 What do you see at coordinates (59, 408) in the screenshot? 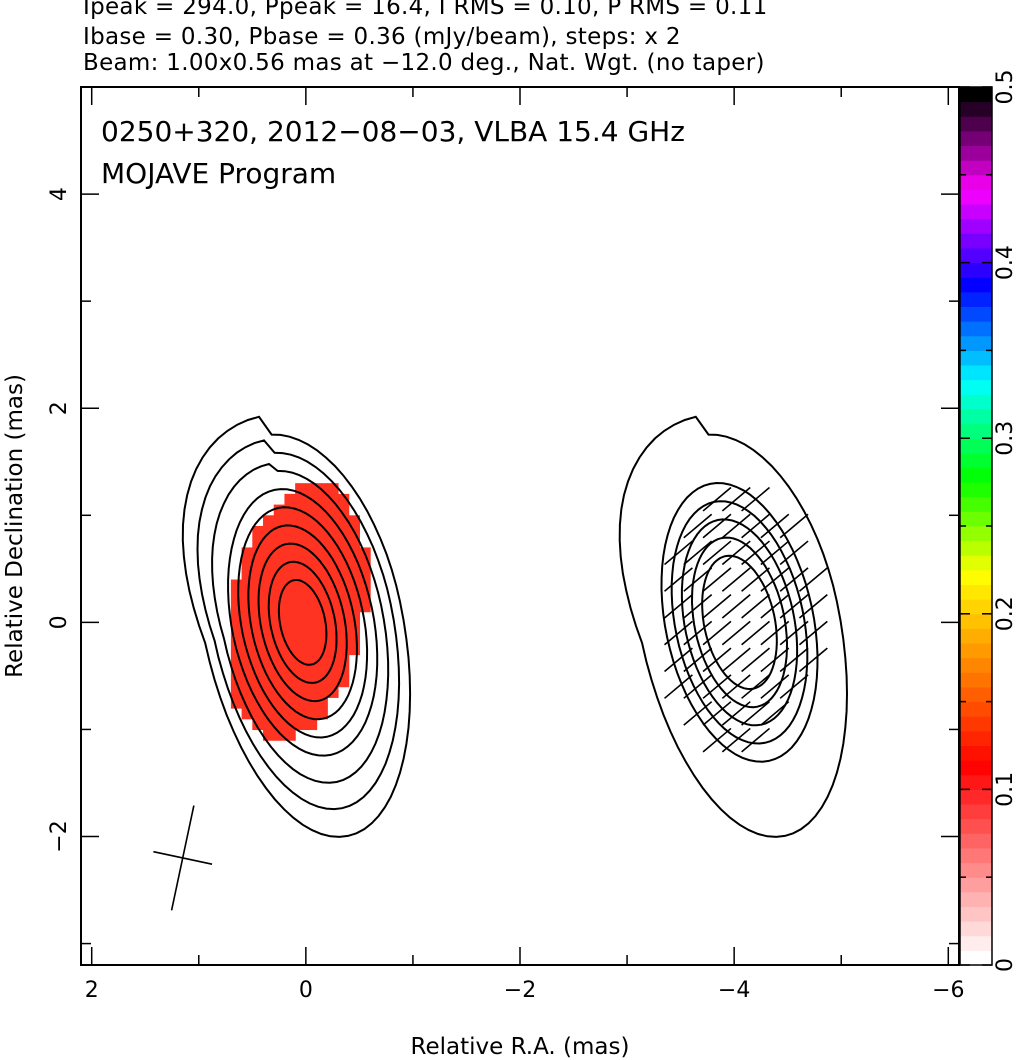
I see `y-tick-label: 2` at bounding box center [59, 408].